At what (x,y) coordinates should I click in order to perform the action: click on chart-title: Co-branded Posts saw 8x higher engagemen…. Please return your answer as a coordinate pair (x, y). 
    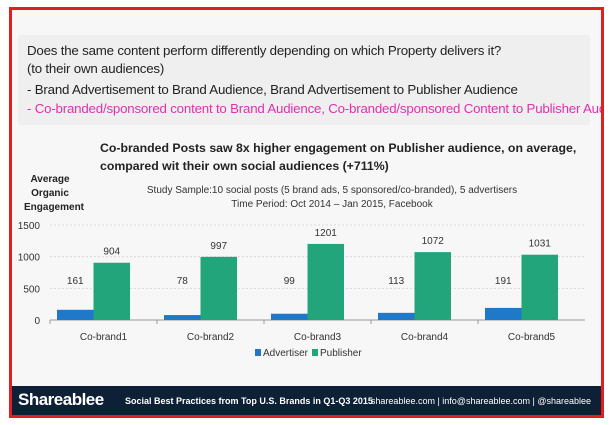
    Looking at the image, I should click on (338, 157).